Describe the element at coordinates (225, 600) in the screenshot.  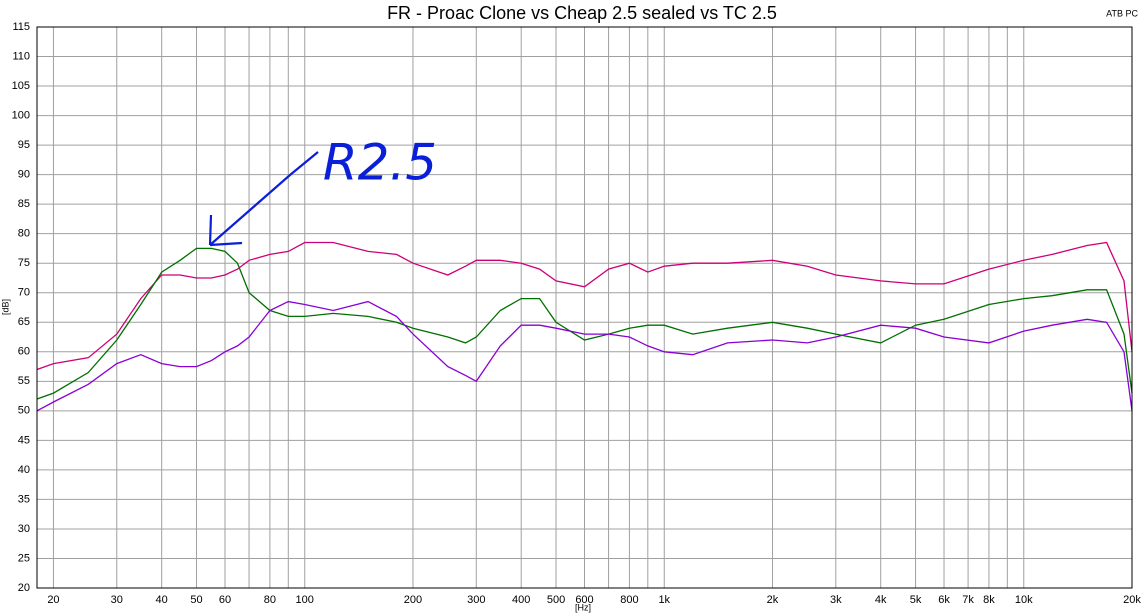
I see `x-tick-label: 60` at that location.